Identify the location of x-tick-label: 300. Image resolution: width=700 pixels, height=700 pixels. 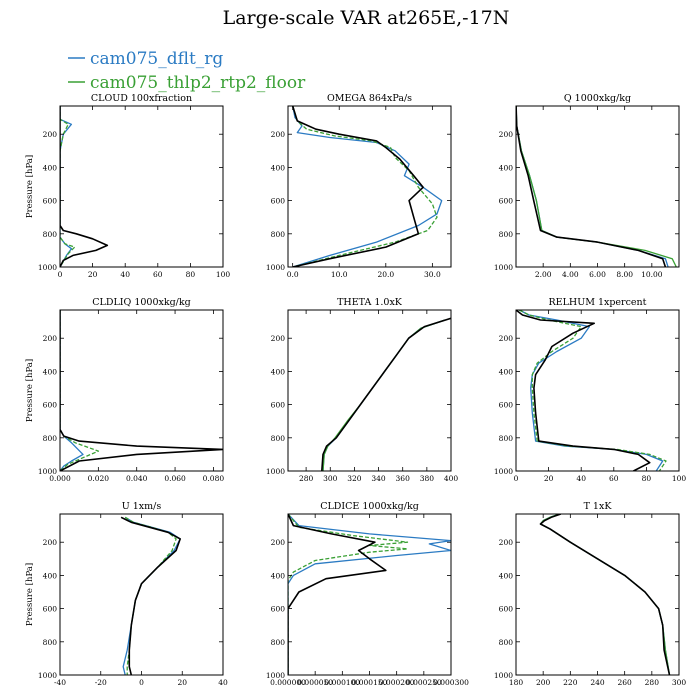
(679, 682).